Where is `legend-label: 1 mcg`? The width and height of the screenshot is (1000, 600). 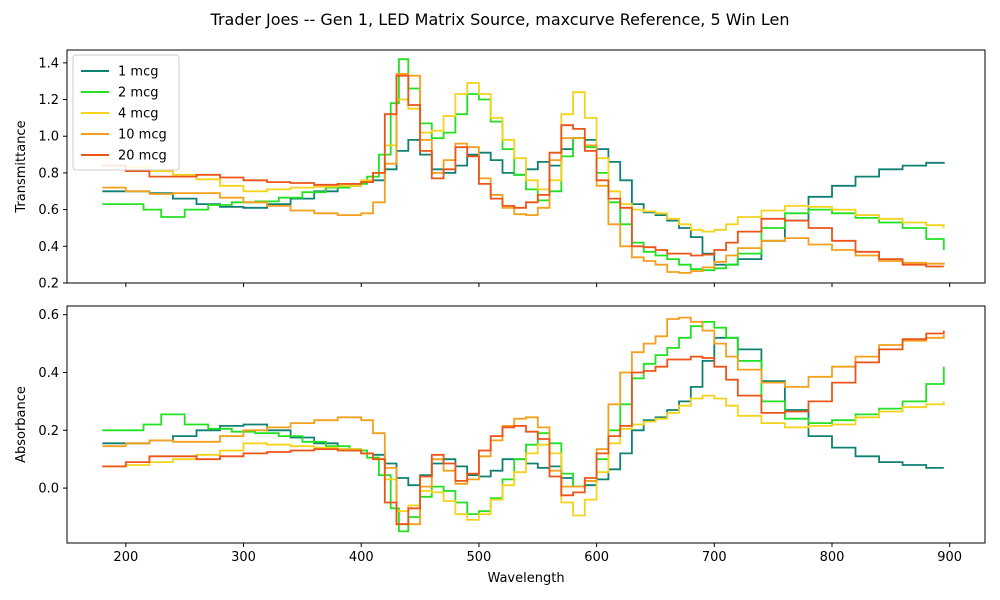 legend-label: 1 mcg is located at coordinates (138, 72).